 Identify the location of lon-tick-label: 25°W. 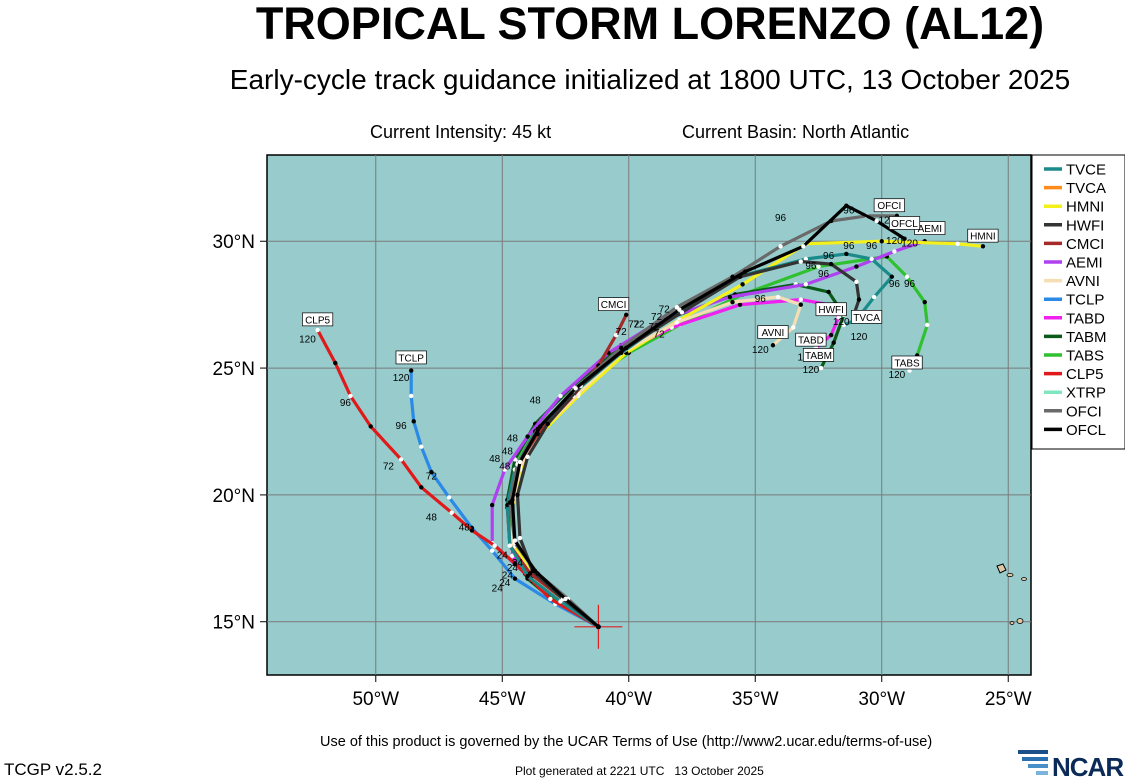
(1008, 699).